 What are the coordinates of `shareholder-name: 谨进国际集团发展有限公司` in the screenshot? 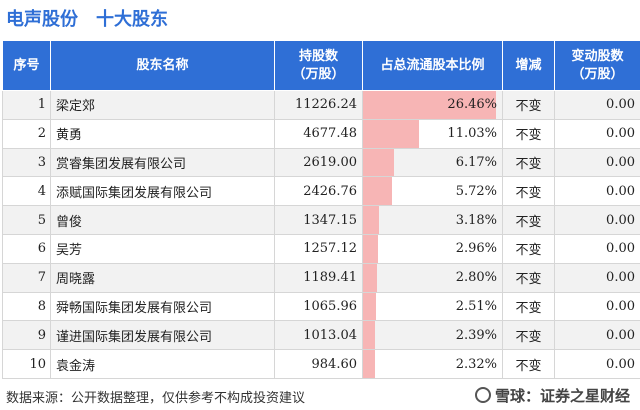 It's located at (162, 335).